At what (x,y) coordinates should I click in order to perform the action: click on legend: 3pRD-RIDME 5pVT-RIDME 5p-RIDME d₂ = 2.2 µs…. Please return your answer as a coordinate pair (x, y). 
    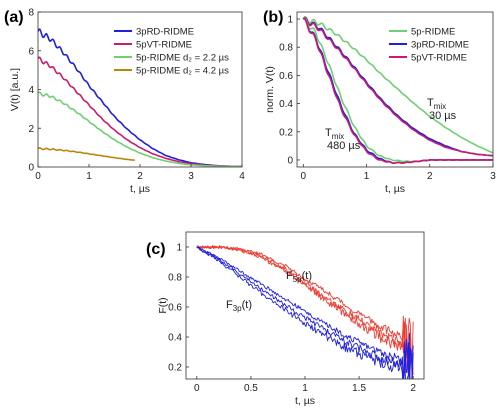
    Looking at the image, I should click on (171, 52).